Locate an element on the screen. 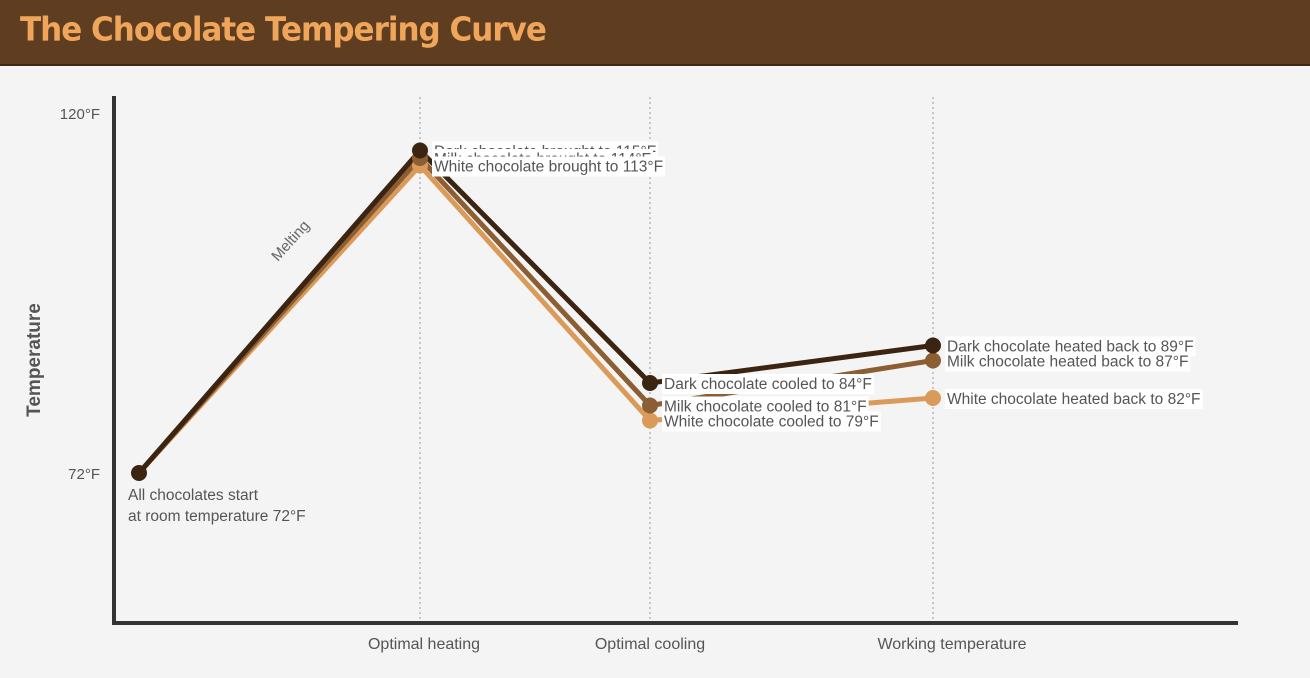 The image size is (1310, 678). data-label: White chocolate heated back to 82°F is located at coordinates (1074, 399).